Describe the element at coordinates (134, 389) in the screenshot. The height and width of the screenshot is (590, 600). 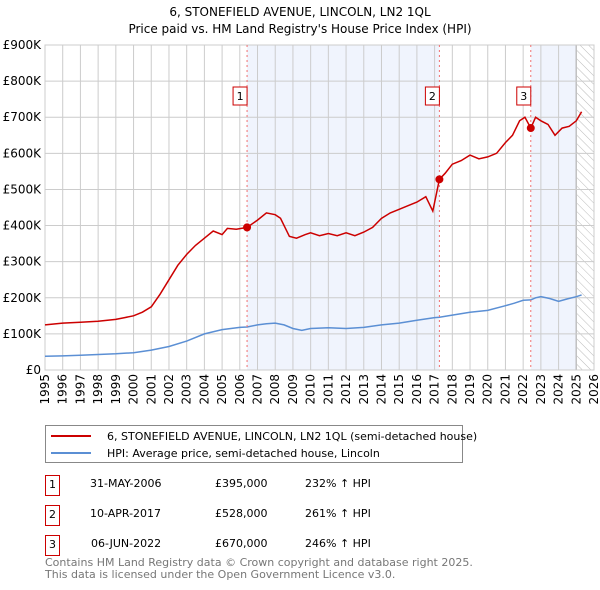
I see `x-tick-label: 2000` at that location.